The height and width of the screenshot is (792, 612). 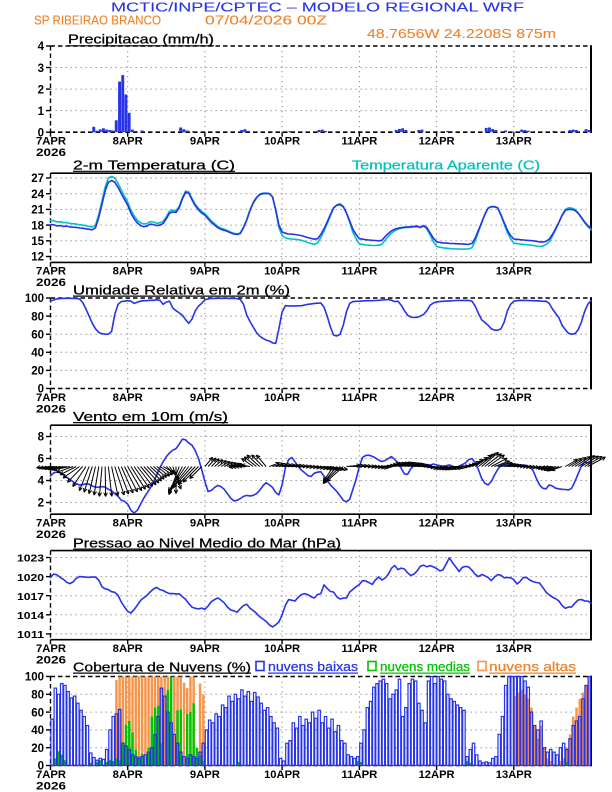 What do you see at coordinates (30, 635) in the screenshot?
I see `svg-text: 1011` at bounding box center [30, 635].